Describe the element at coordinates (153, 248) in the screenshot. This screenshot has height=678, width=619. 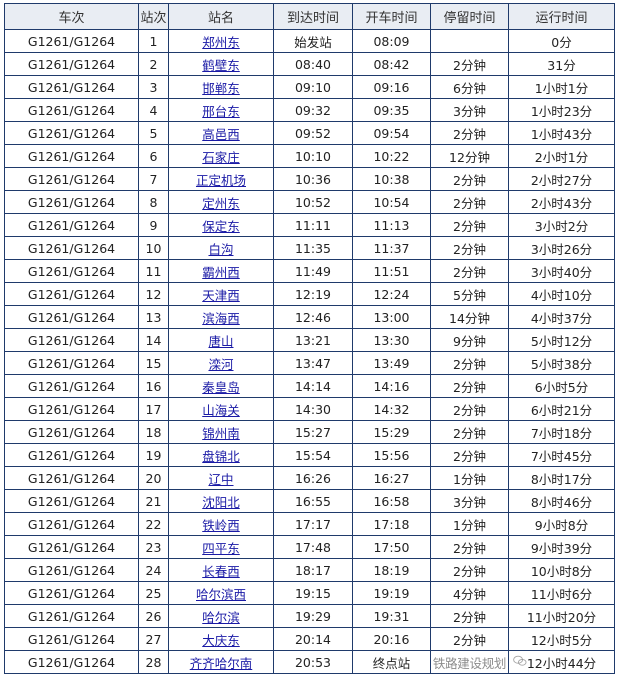
I see `cell-stop-no: 10` at that location.